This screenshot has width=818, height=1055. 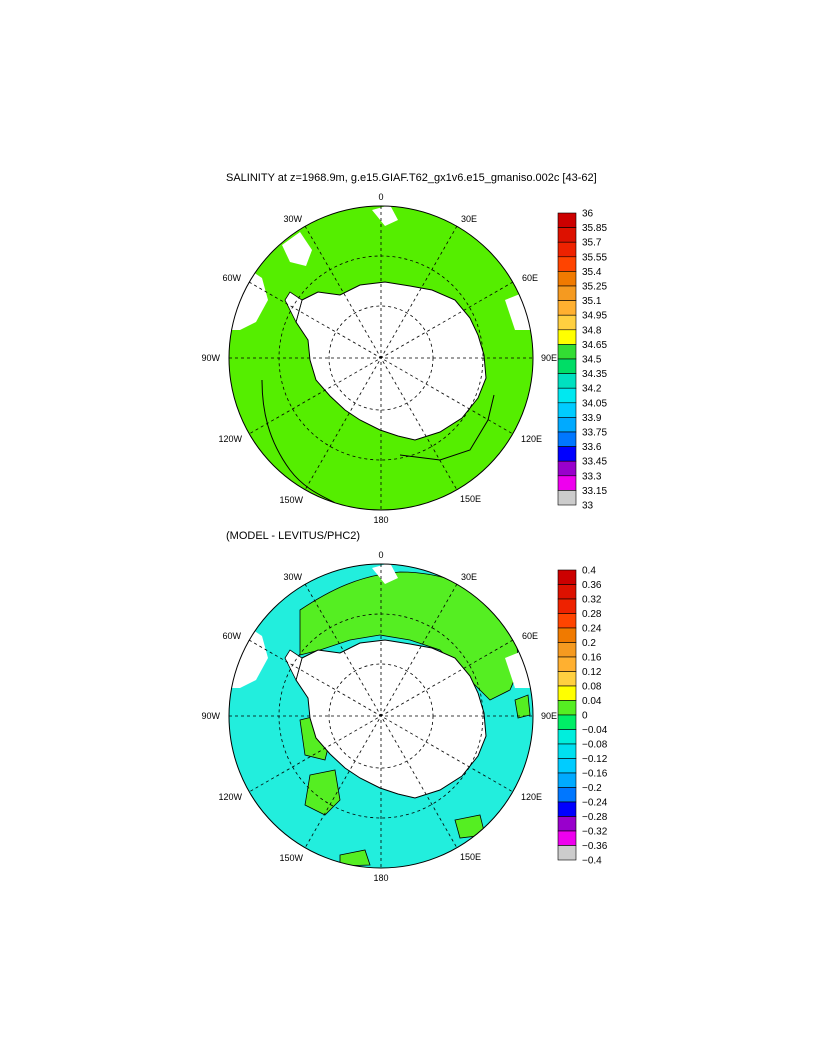 I want to click on panel1-lon-label: 0, so click(x=380, y=197).